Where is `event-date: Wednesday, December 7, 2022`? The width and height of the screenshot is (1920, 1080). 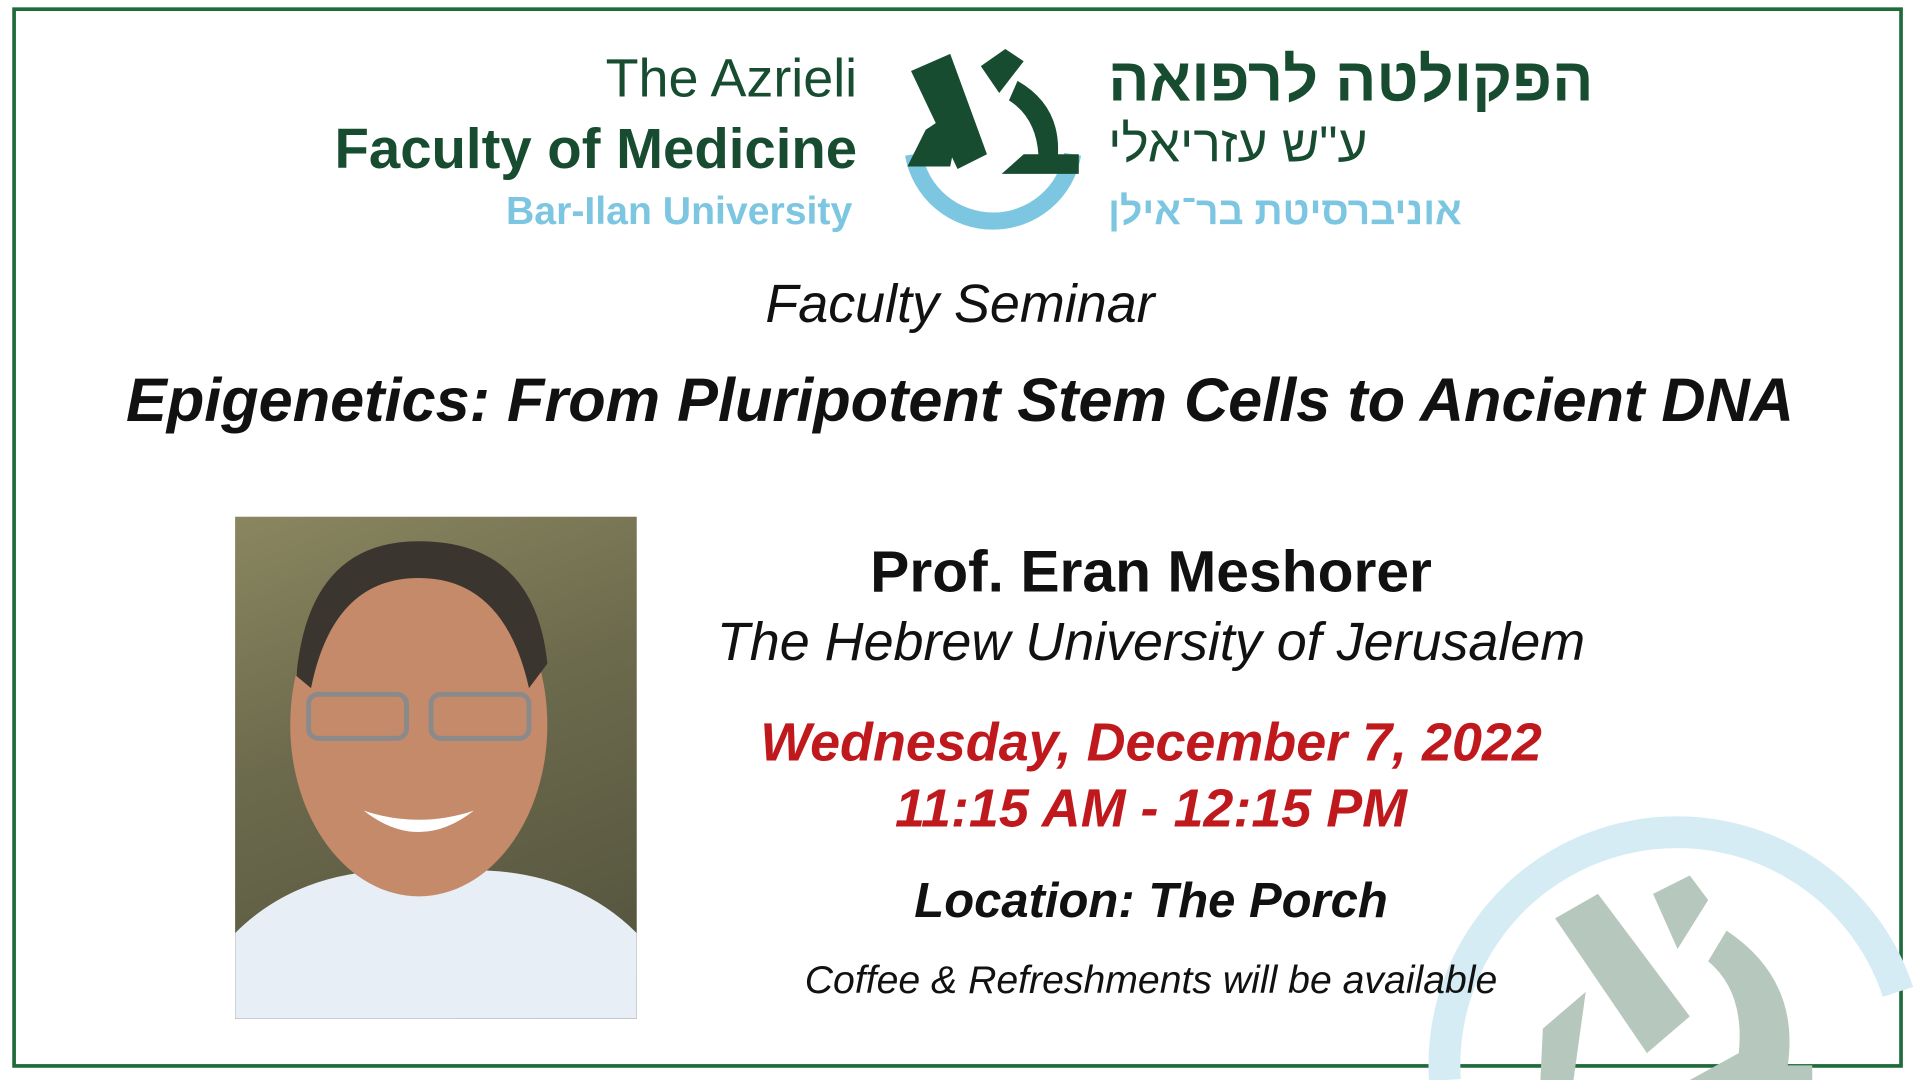
event-date: Wednesday, December 7, 2022 is located at coordinates (1151, 742).